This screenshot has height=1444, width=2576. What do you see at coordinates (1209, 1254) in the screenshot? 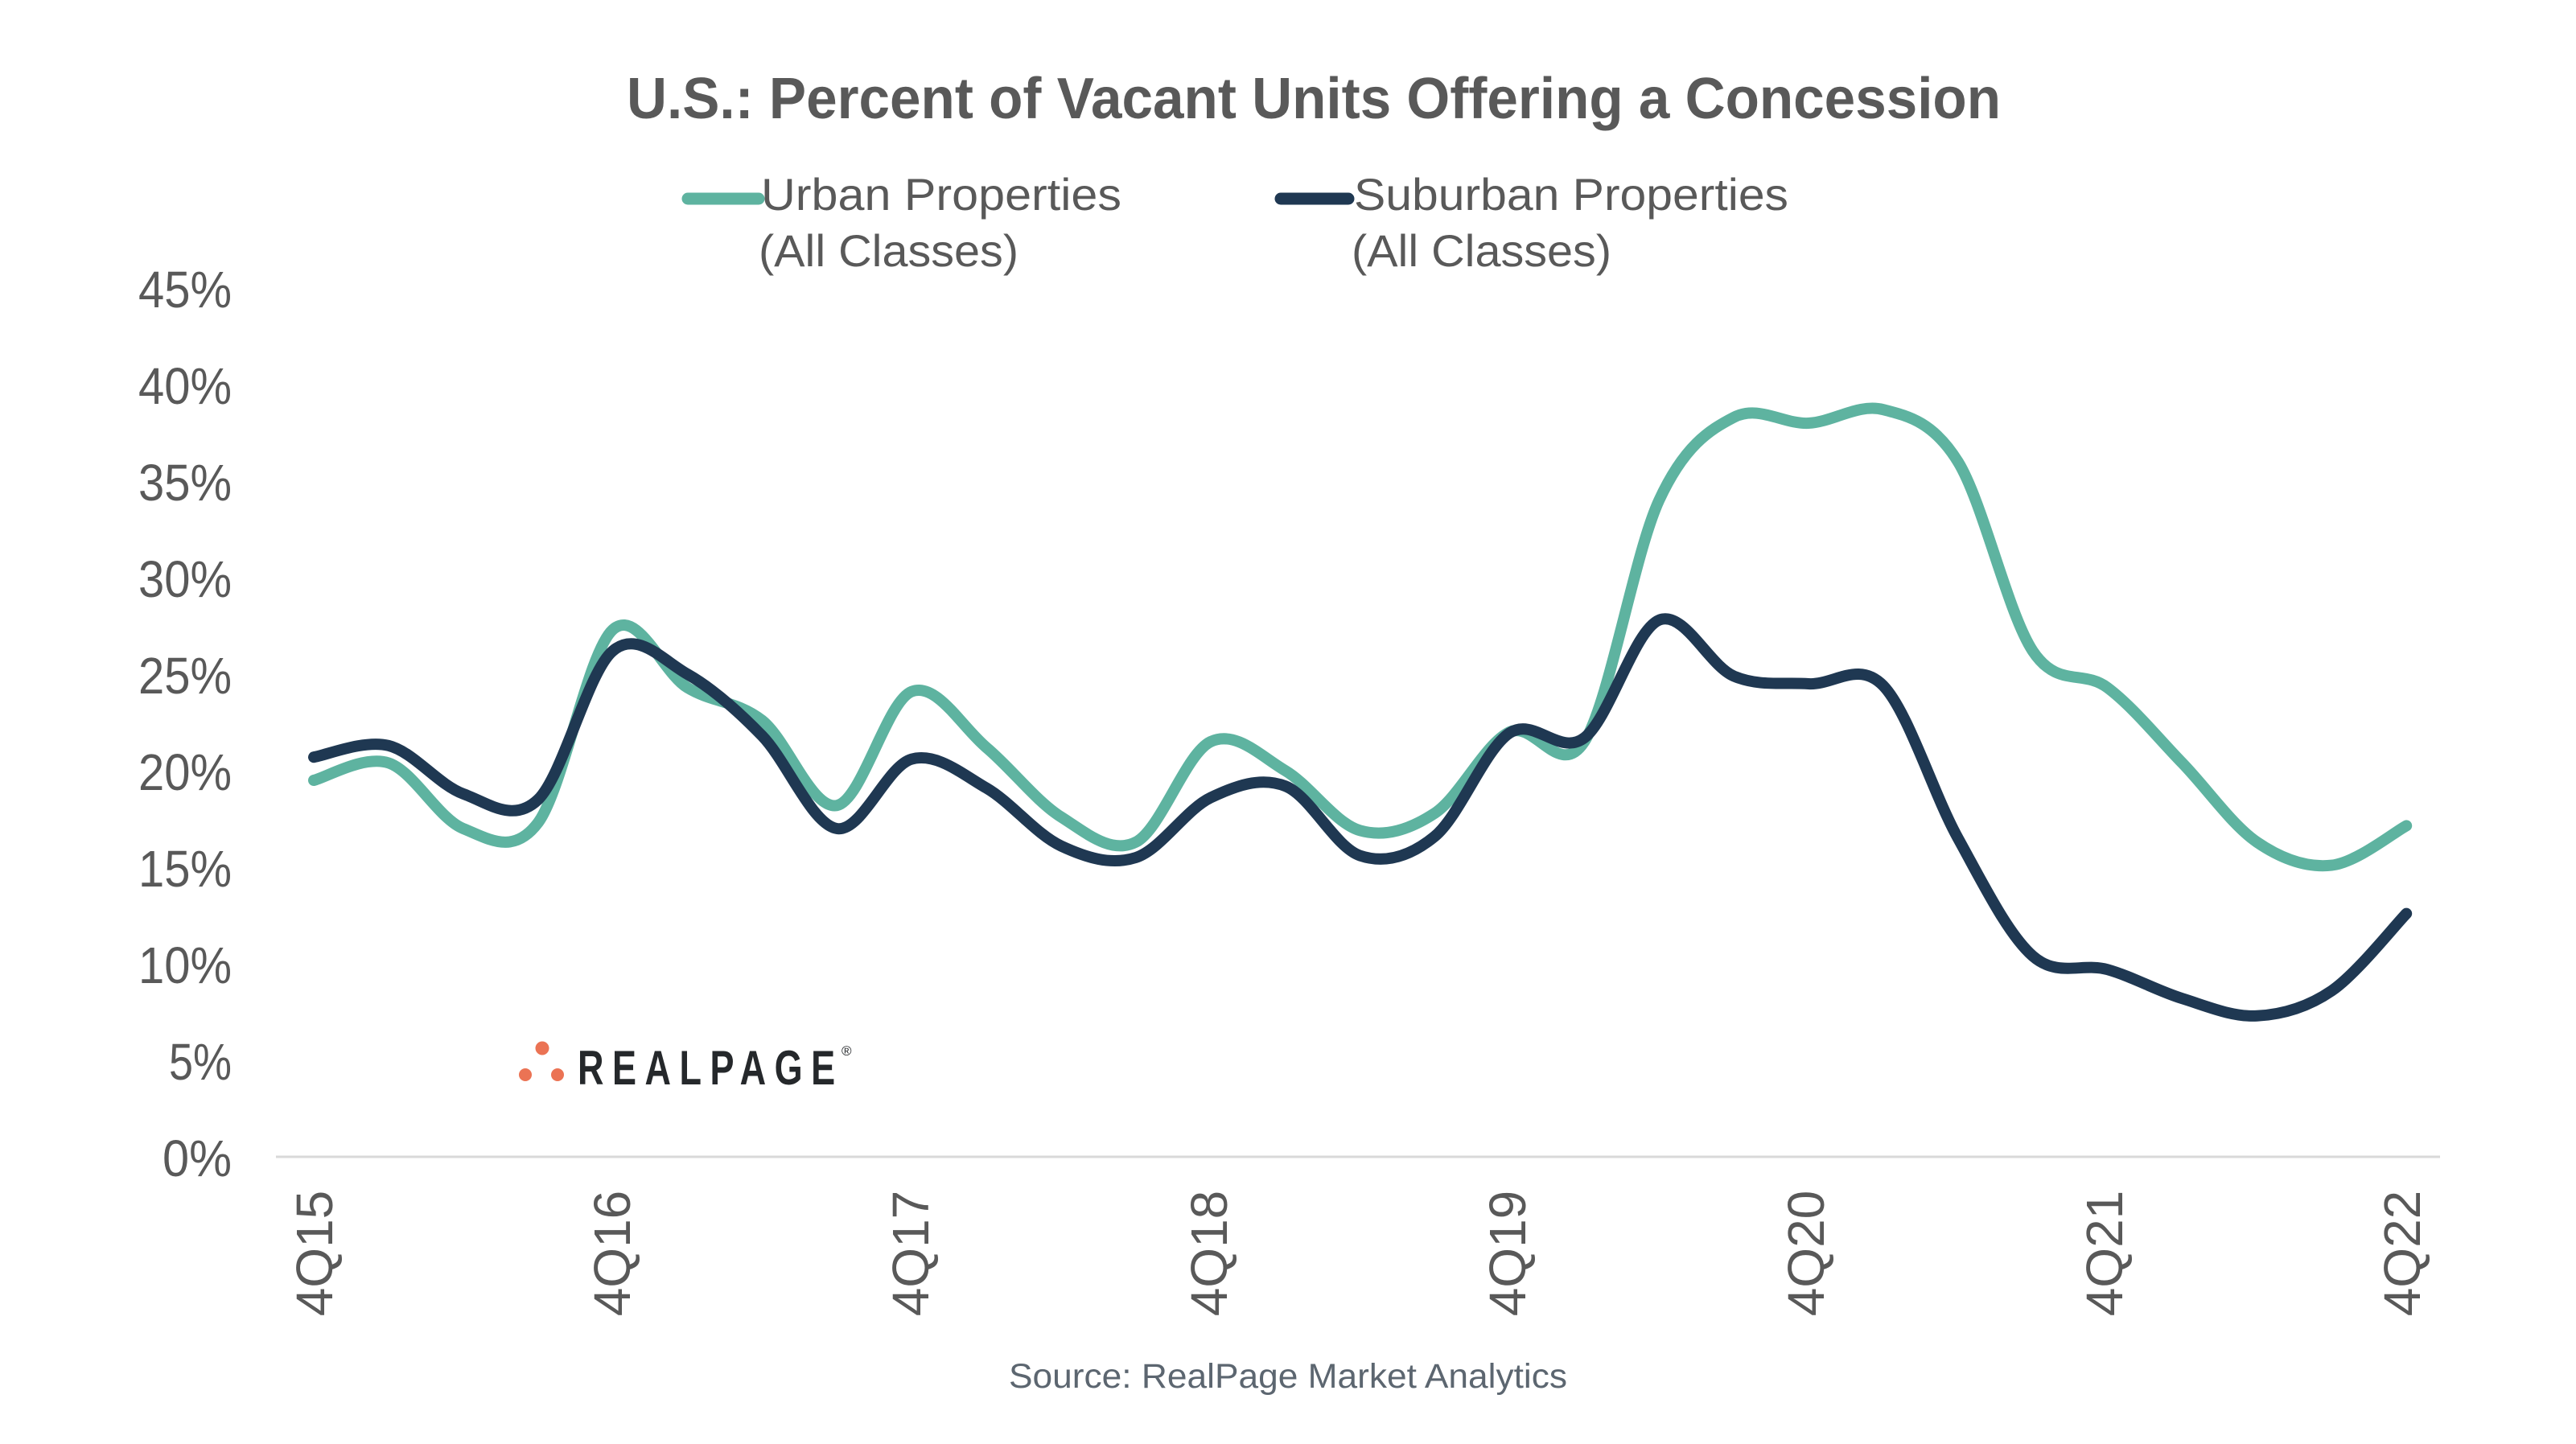
I see `svg-text: 4Q18` at bounding box center [1209, 1254].